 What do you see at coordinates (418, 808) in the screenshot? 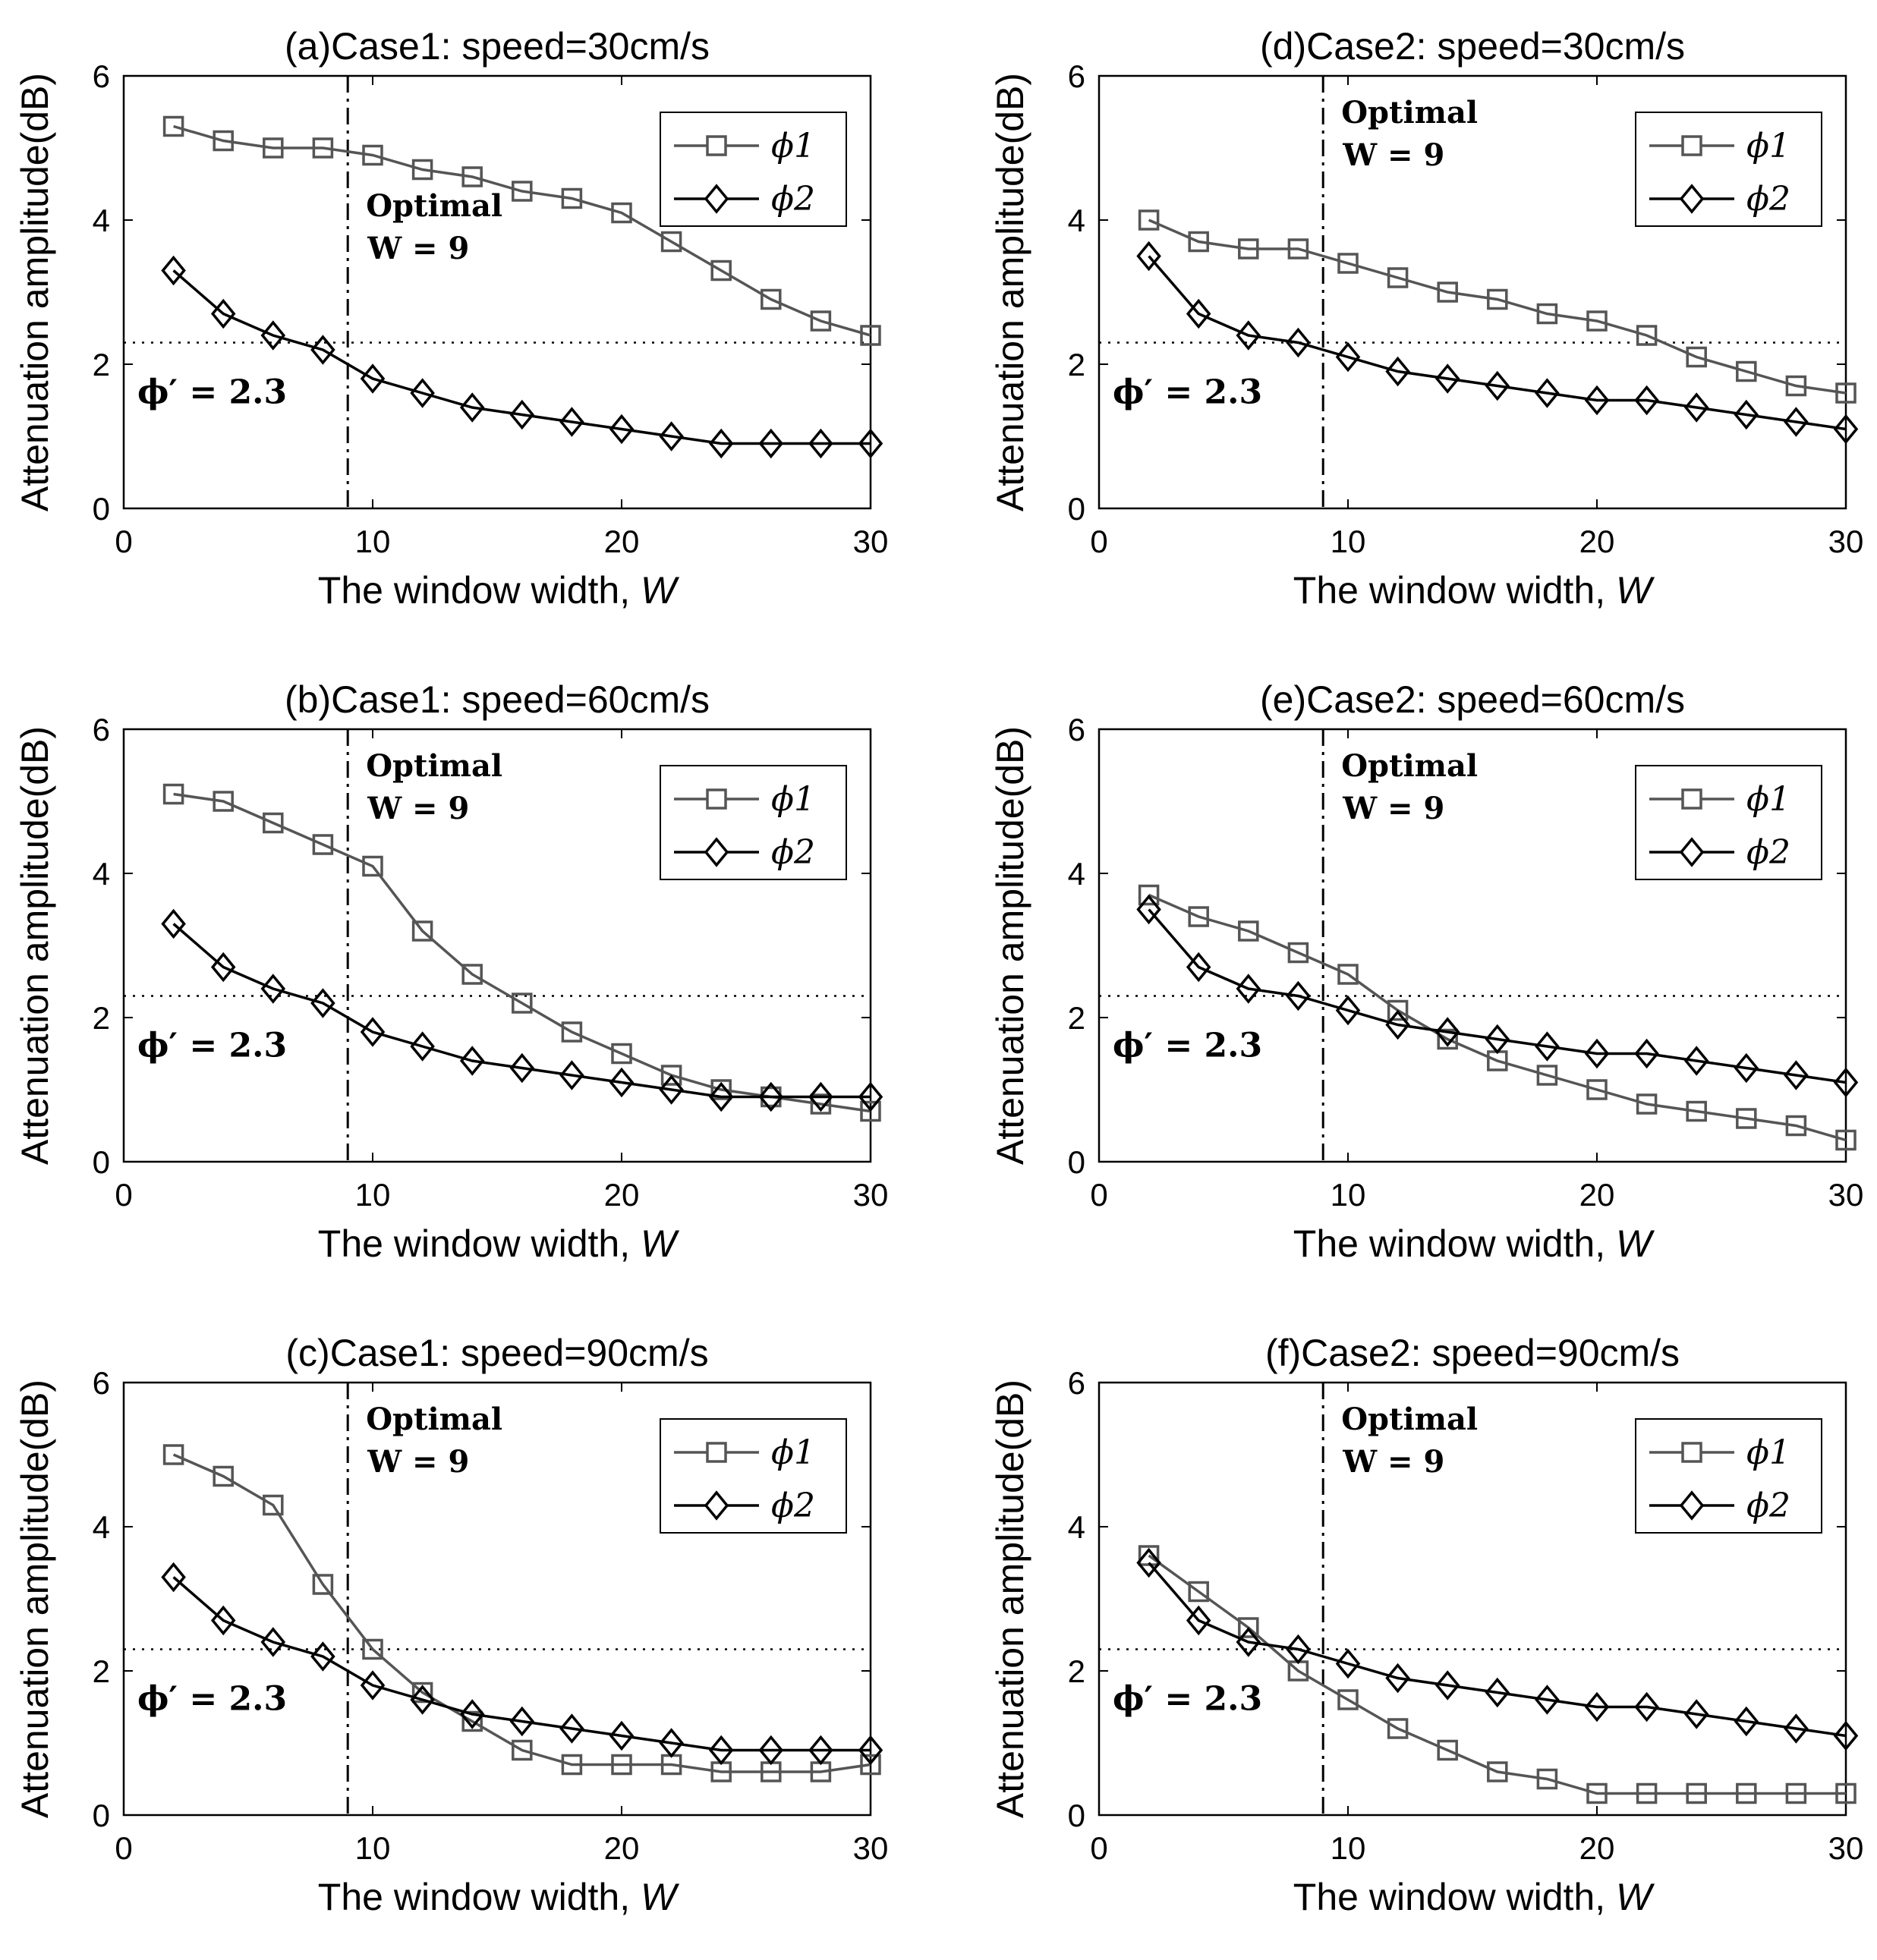
I see `optimal-annotation-value: W = 9` at bounding box center [418, 808].